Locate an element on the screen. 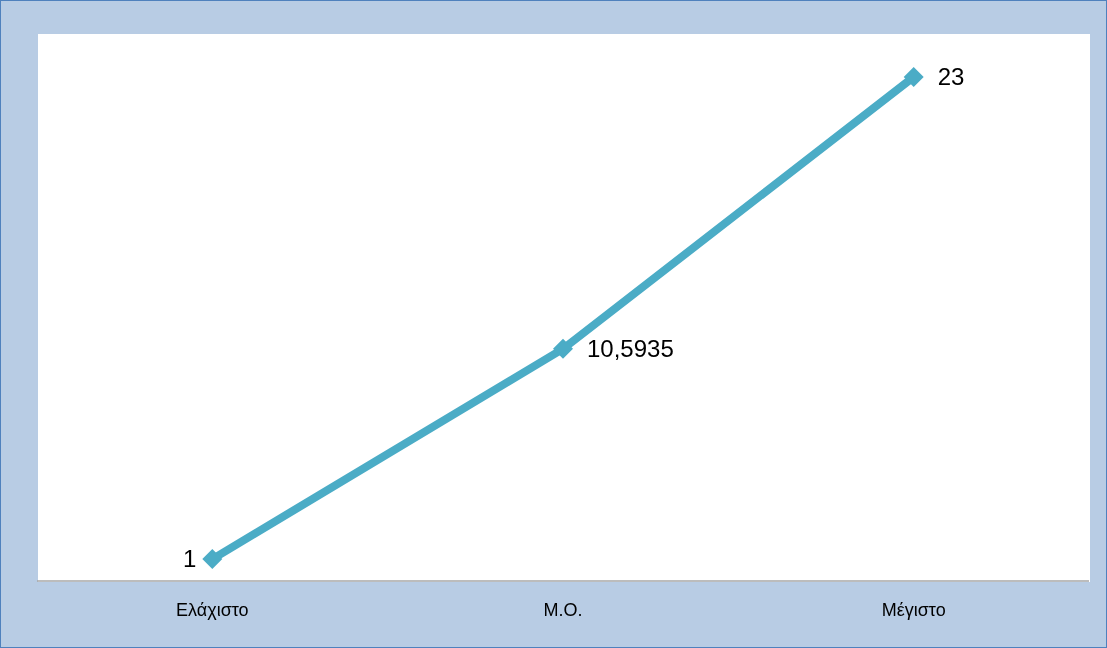 The image size is (1107, 648). x-tick-label: Ελάχιστο is located at coordinates (212, 609).